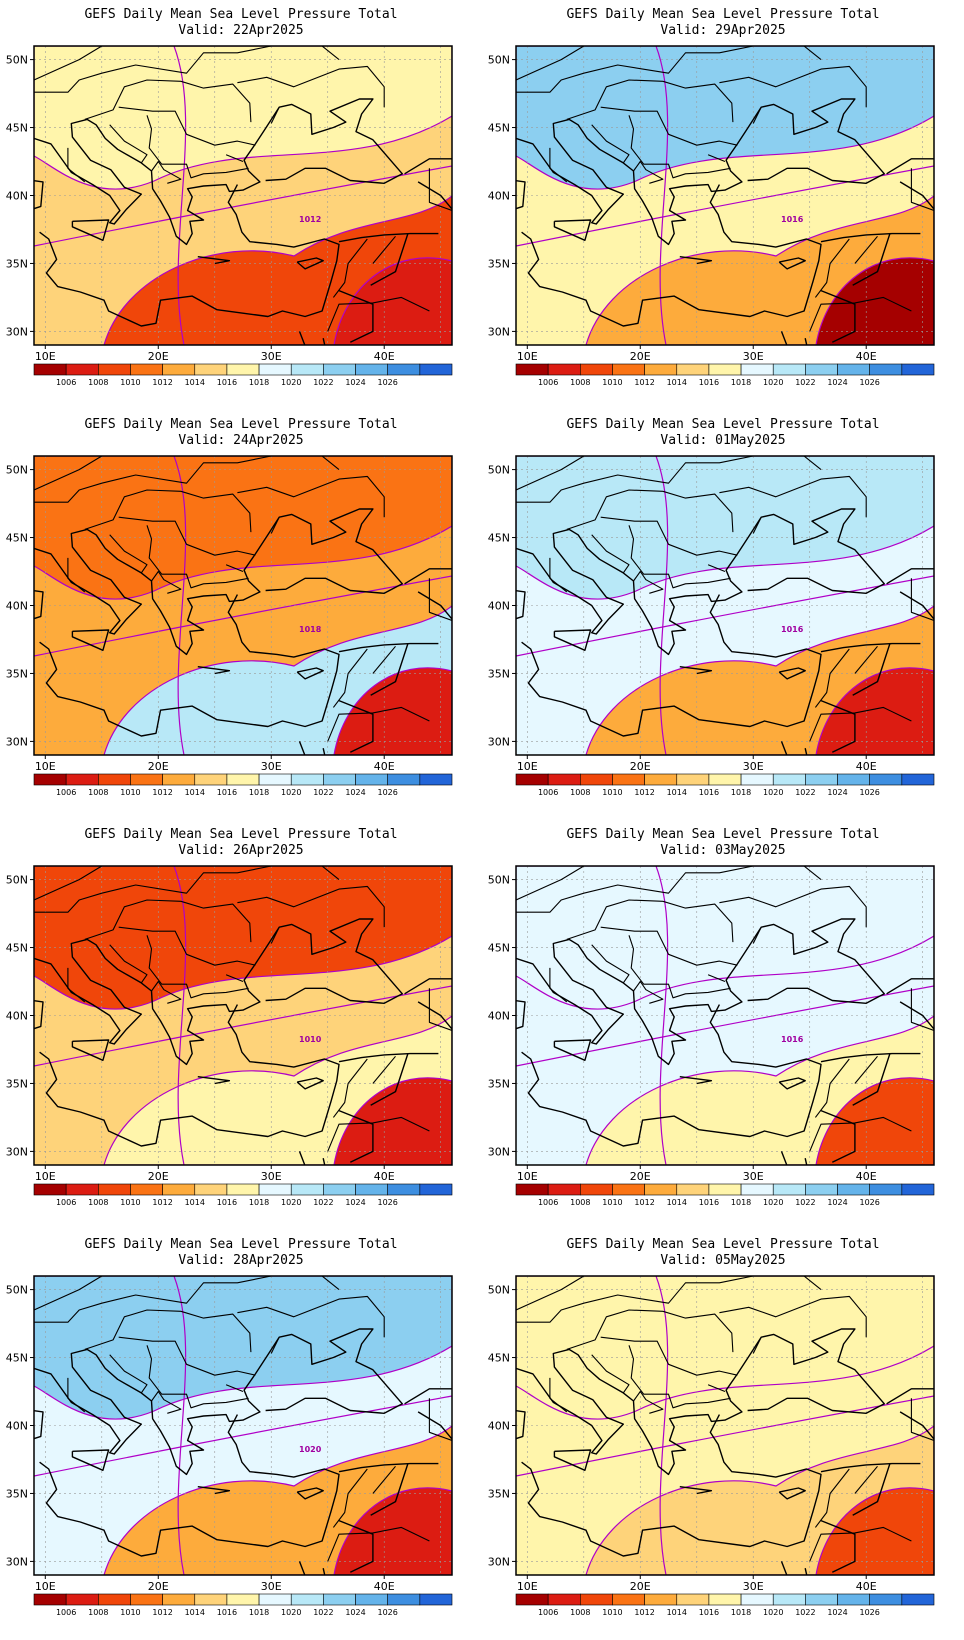 The height and width of the screenshot is (1640, 964). I want to click on isobar-label: 1016, so click(792, 629).